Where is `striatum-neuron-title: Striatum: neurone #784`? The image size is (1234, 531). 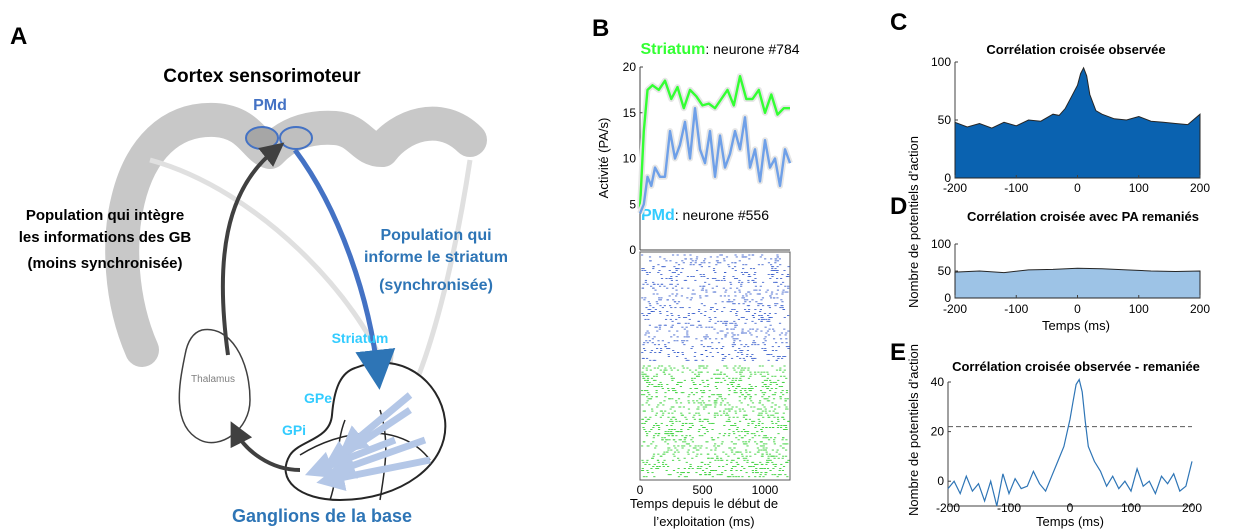 striatum-neuron-title: Striatum: neurone #784 is located at coordinates (719, 49).